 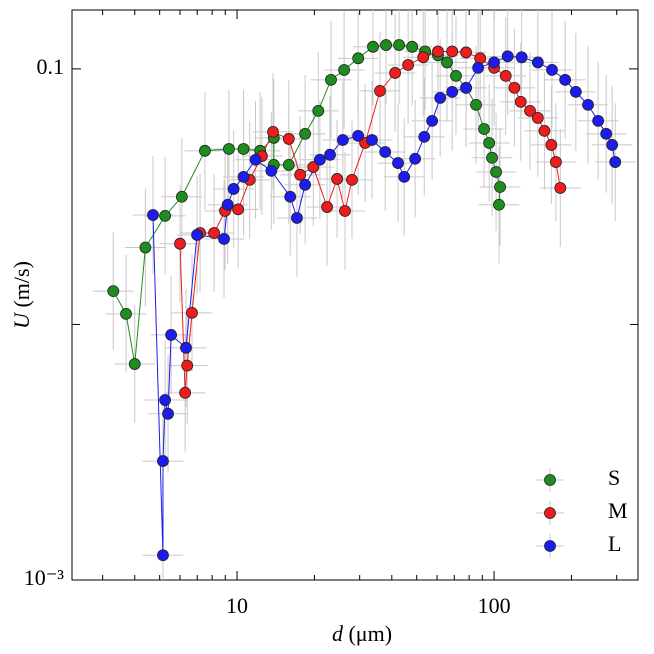 What do you see at coordinates (370, 633) in the screenshot?
I see `x-label-unit: (μm)` at bounding box center [370, 633].